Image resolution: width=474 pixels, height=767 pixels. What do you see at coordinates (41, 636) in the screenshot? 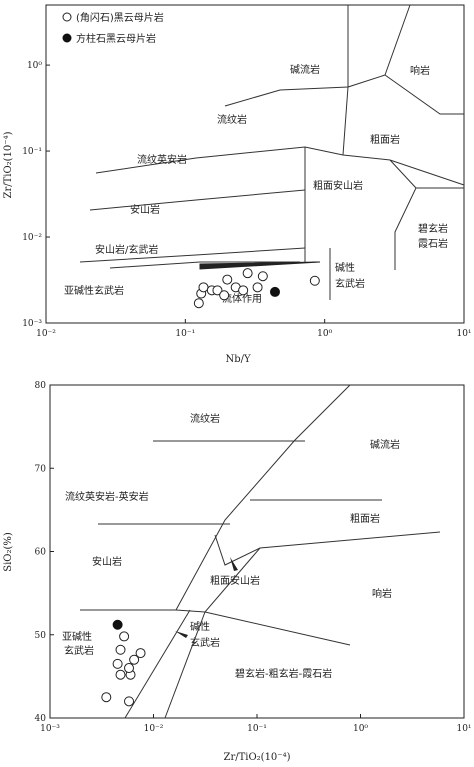
I see `y-tick-label: 50` at bounding box center [41, 636].